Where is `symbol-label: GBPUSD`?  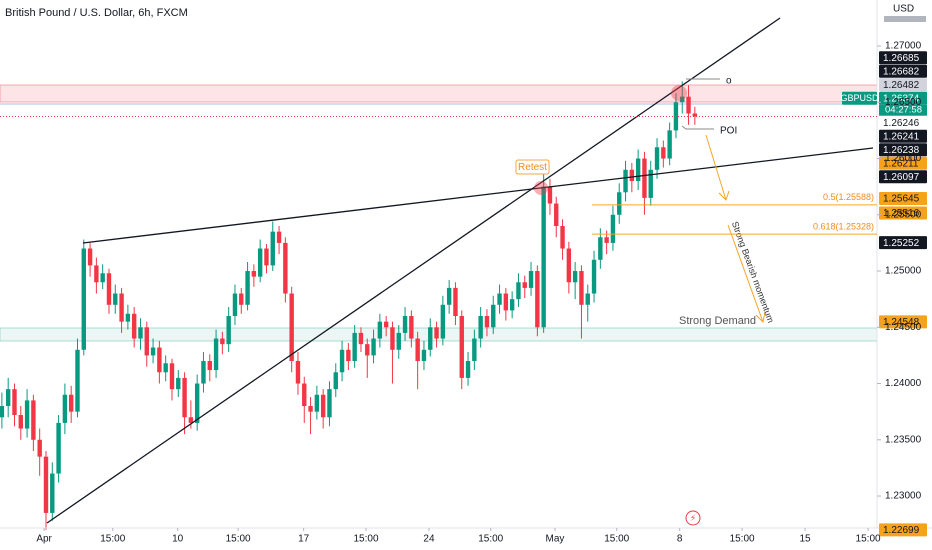 symbol-label: GBPUSD is located at coordinates (859, 98).